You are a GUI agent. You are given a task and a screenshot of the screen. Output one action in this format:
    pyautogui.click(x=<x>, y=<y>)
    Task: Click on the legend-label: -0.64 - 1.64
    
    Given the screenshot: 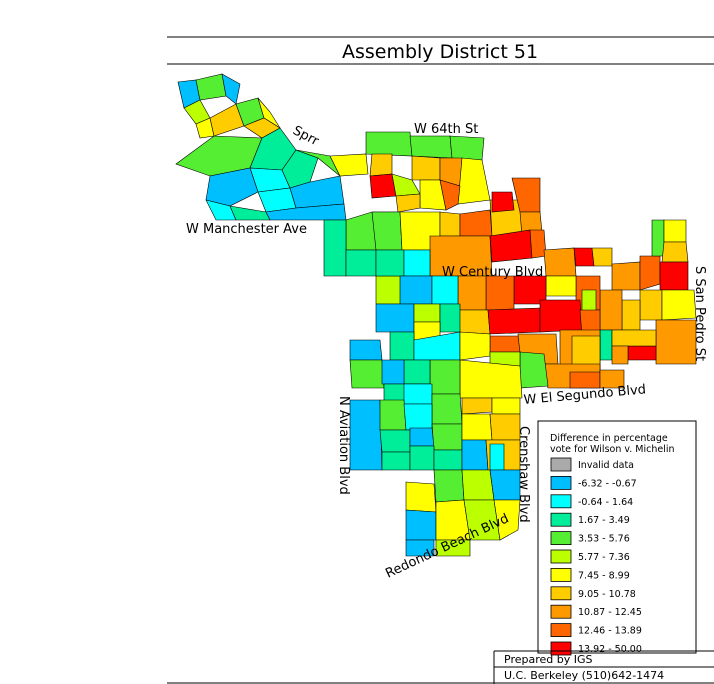 What is the action you would take?
    pyautogui.click(x=605, y=502)
    